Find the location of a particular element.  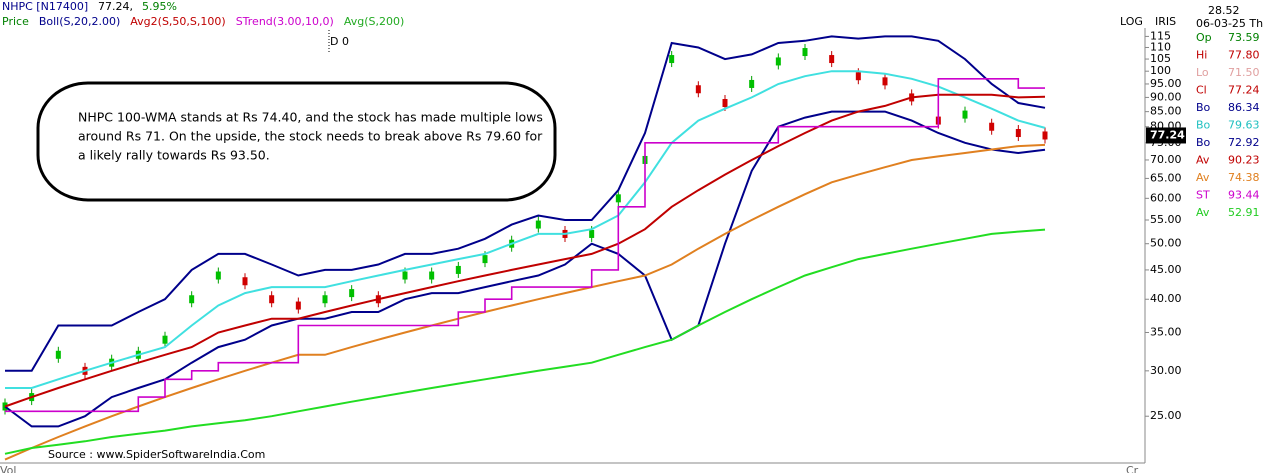

iris-label: IRIS is located at coordinates (1165, 21).